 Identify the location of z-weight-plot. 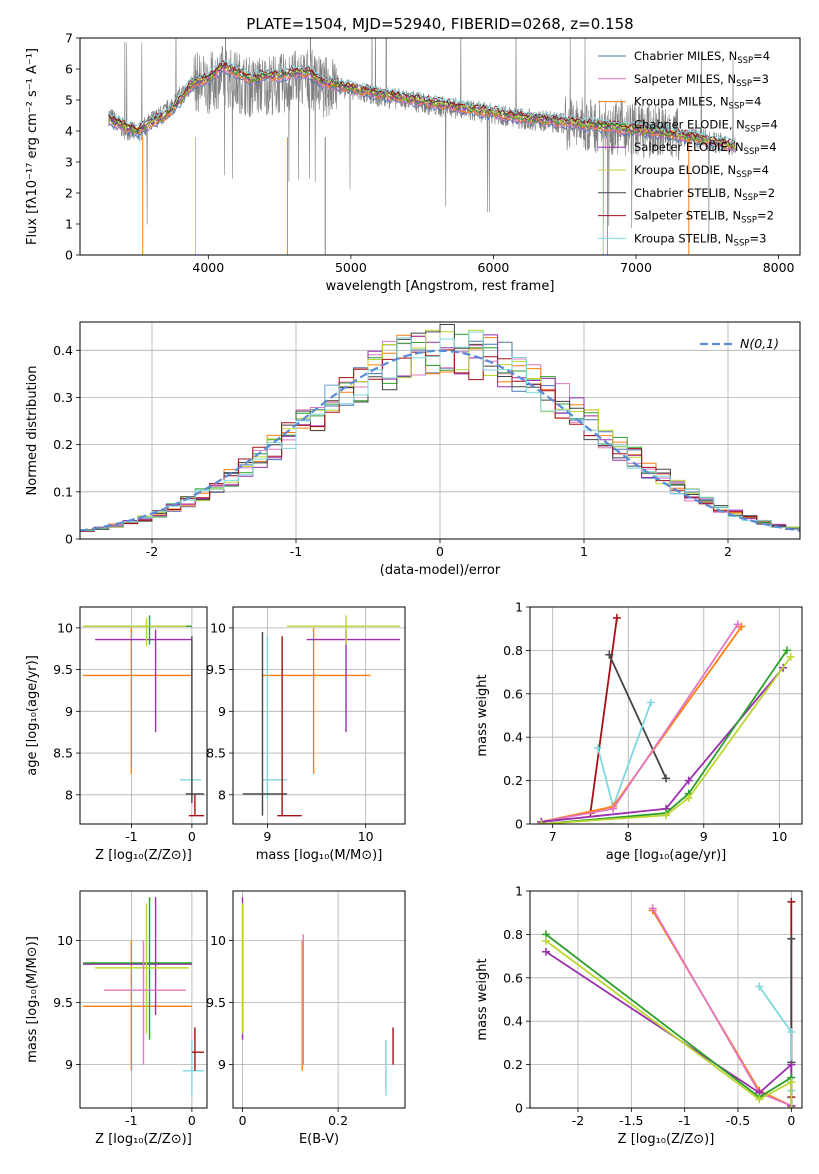
(669, 1002).